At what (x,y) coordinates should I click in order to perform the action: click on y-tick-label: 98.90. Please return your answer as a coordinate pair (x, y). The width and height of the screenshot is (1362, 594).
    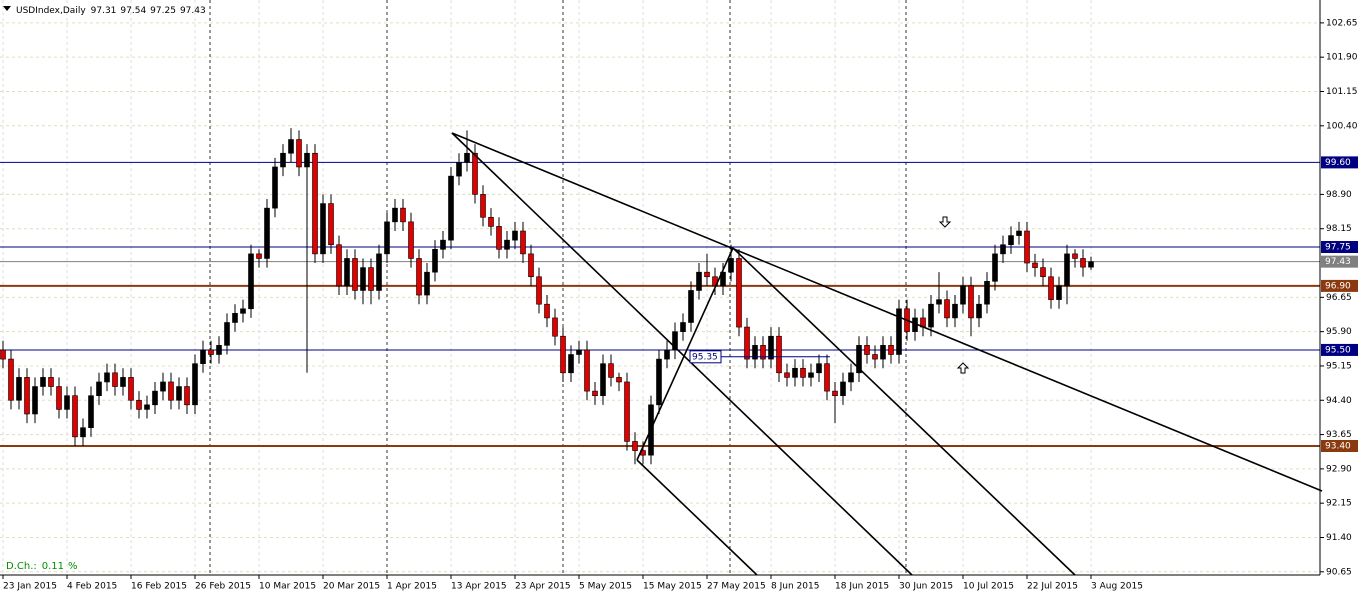
    Looking at the image, I should click on (1339, 195).